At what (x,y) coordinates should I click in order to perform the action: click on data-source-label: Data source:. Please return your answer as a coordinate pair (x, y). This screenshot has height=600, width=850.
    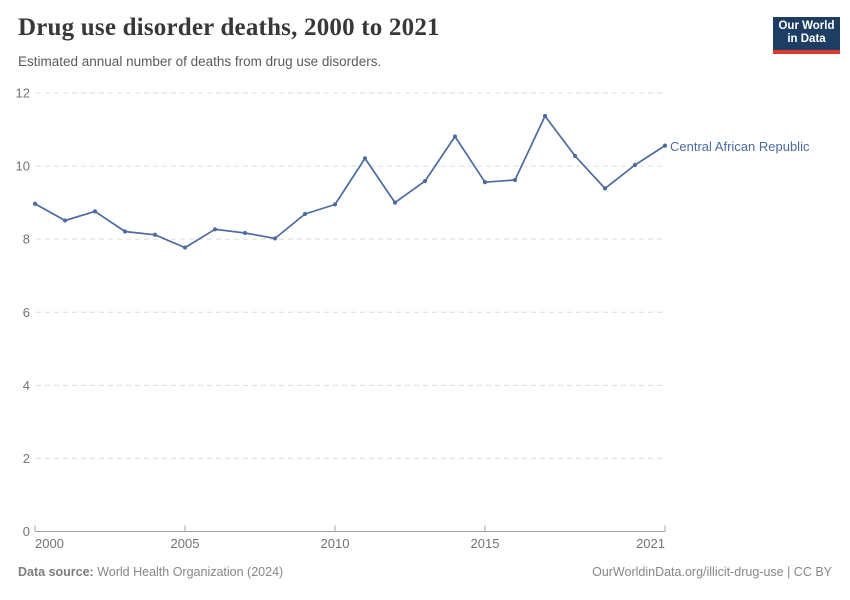
    Looking at the image, I should click on (56, 572).